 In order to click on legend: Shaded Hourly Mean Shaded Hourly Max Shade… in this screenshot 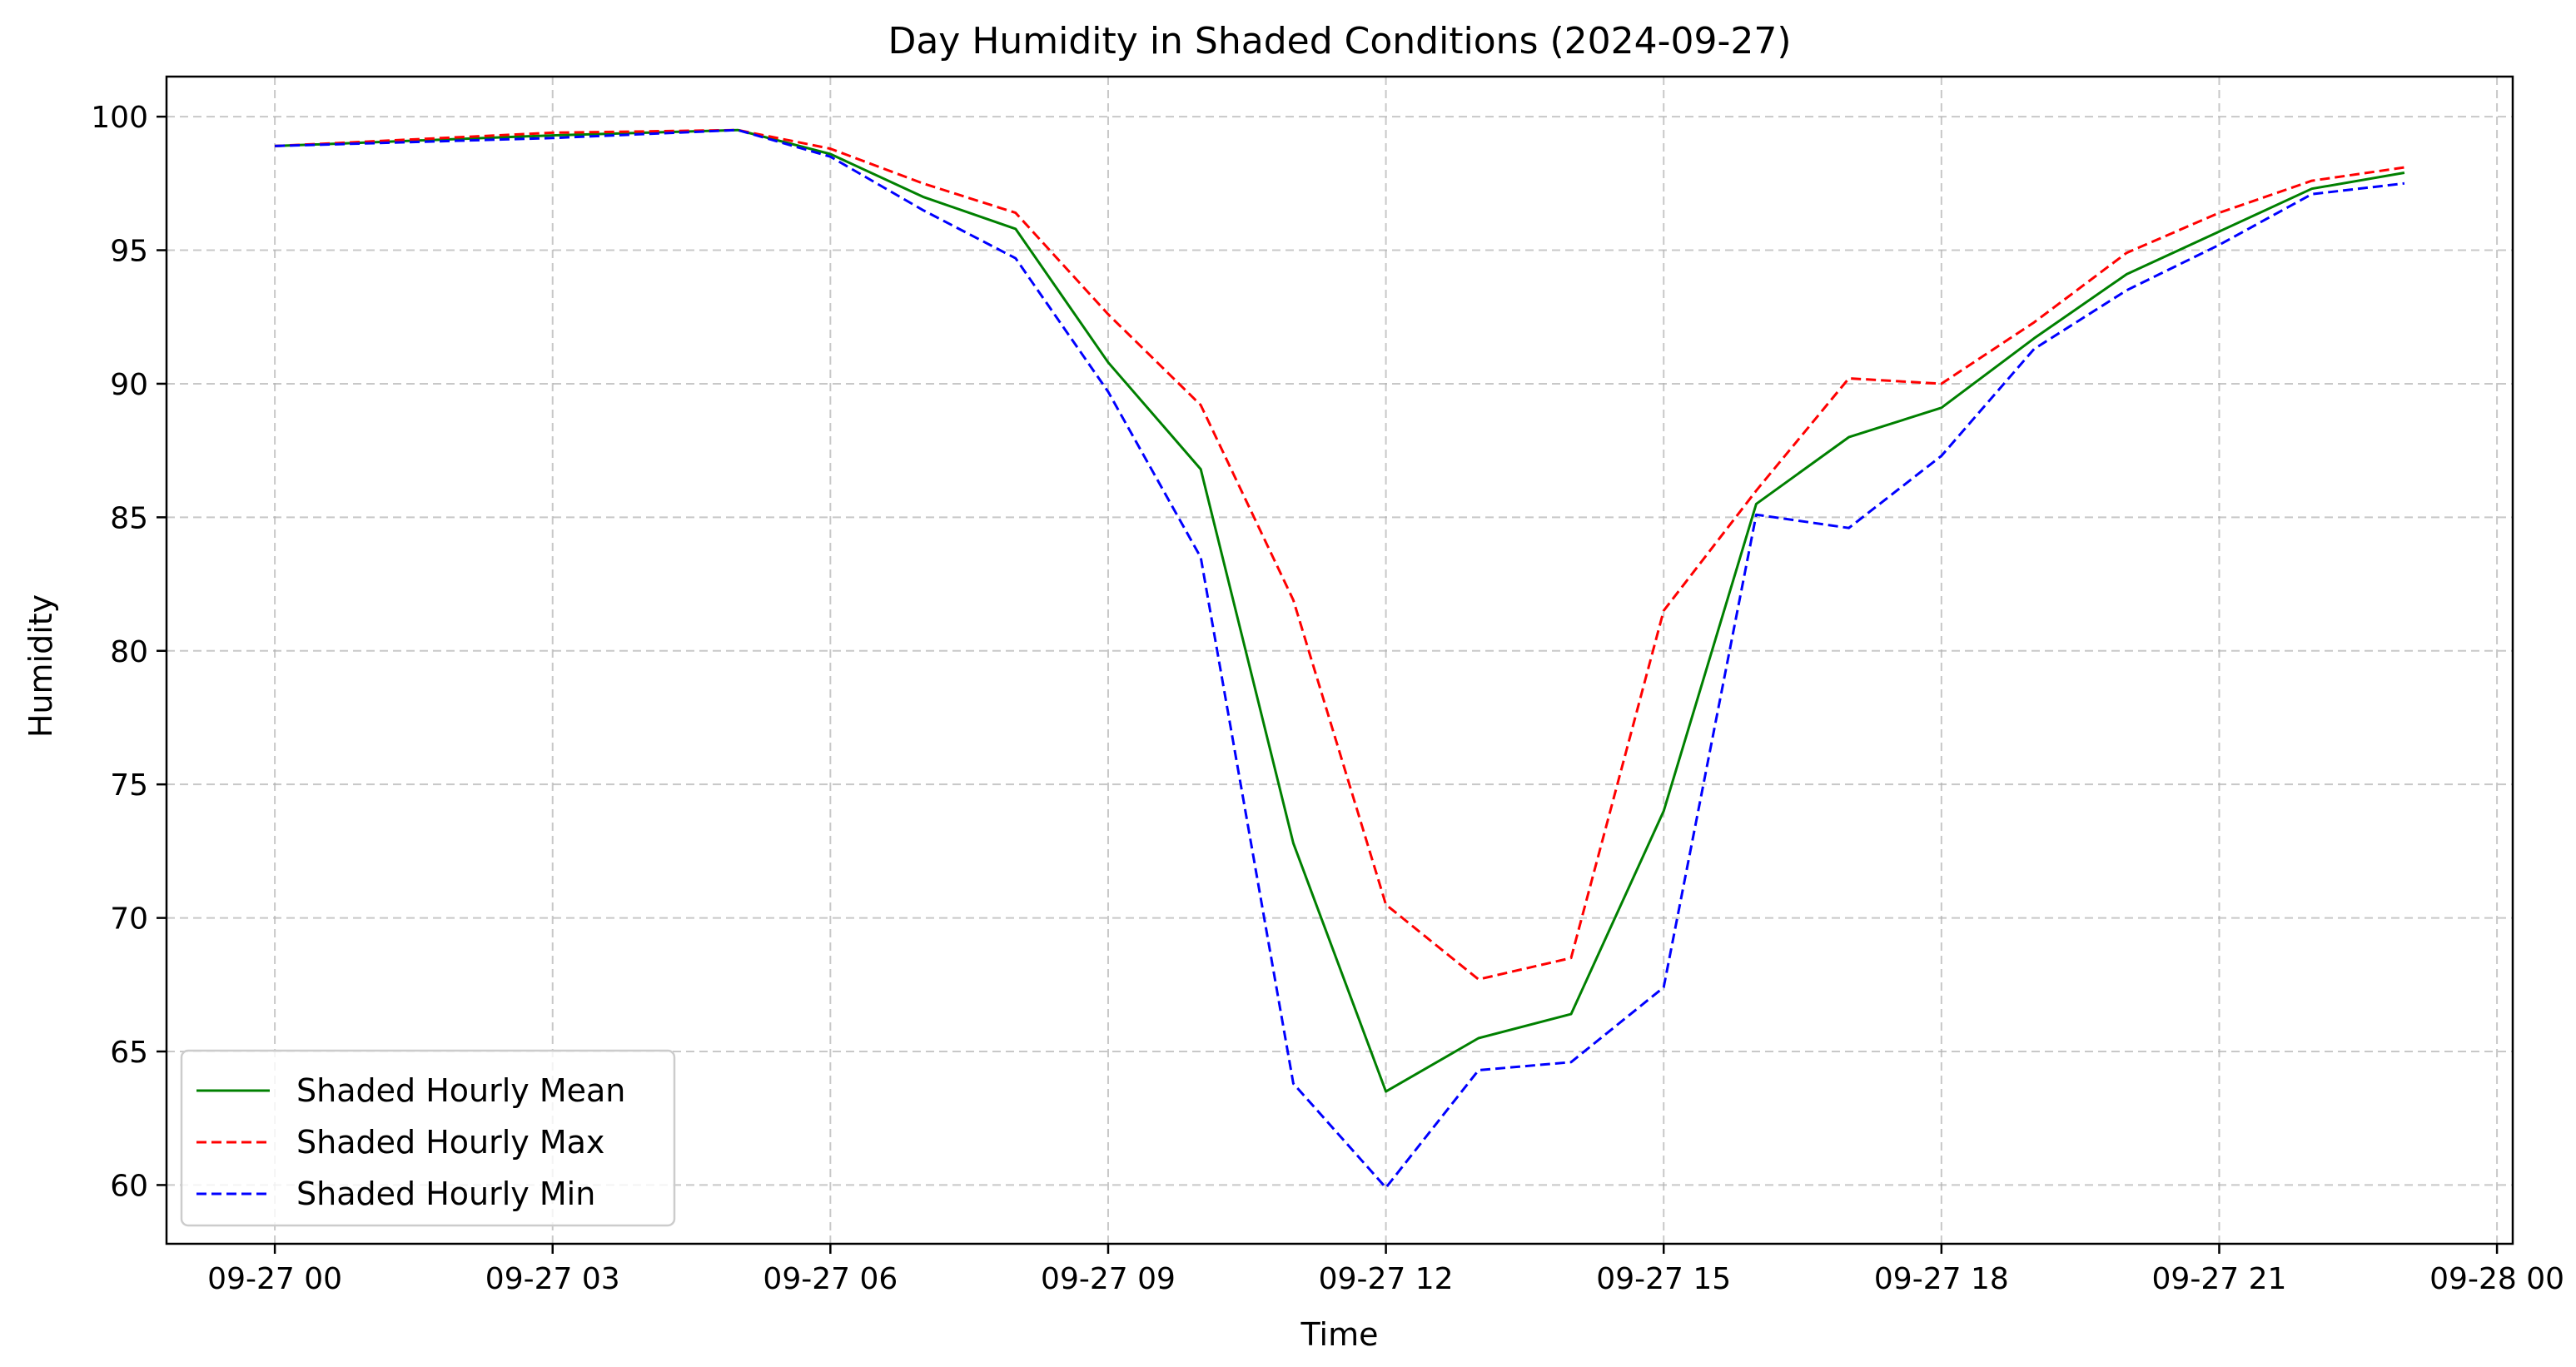, I will do `click(428, 1138)`.